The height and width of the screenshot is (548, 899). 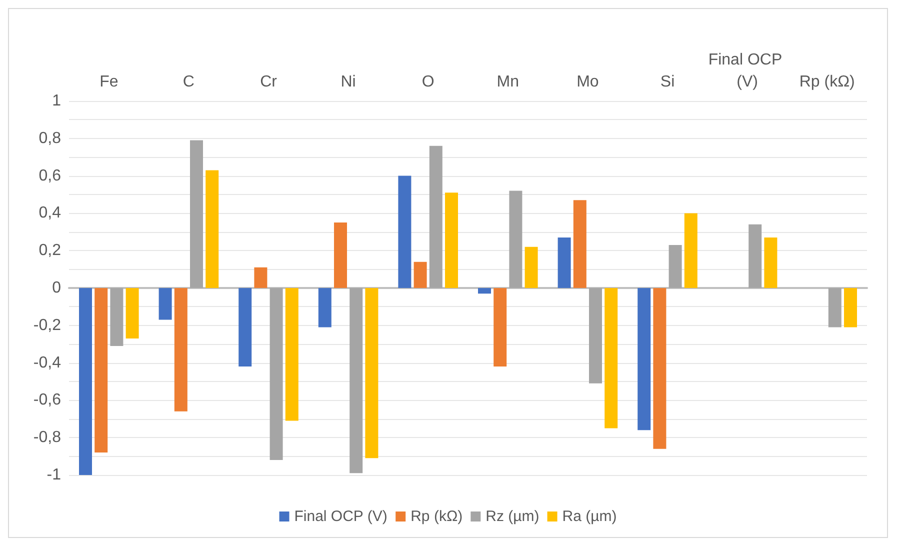 What do you see at coordinates (508, 82) in the screenshot?
I see `x-tick-label: Mn` at bounding box center [508, 82].